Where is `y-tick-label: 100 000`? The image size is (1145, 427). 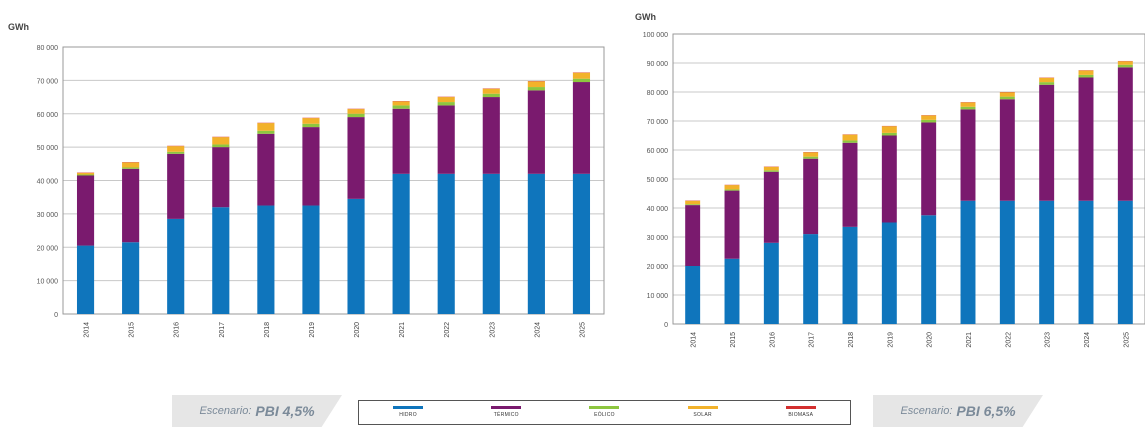 y-tick-label: 100 000 is located at coordinates (655, 35).